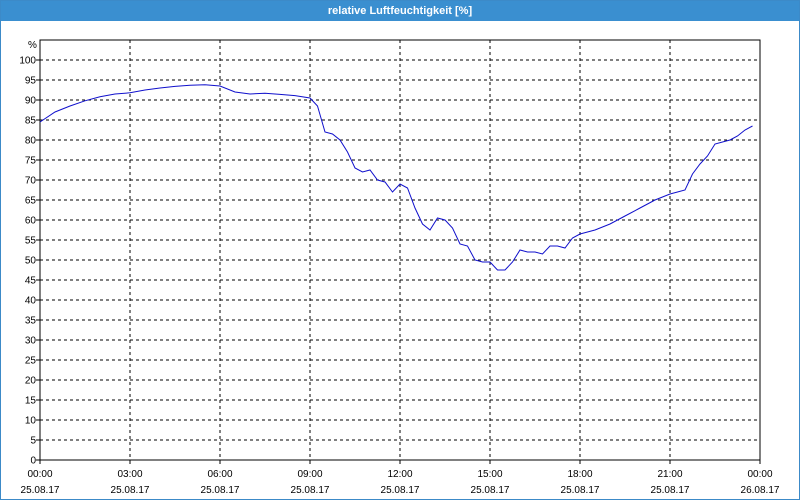 This screenshot has height=500, width=800. Describe the element at coordinates (27, 61) in the screenshot. I see `y-tick-label: 100` at that location.